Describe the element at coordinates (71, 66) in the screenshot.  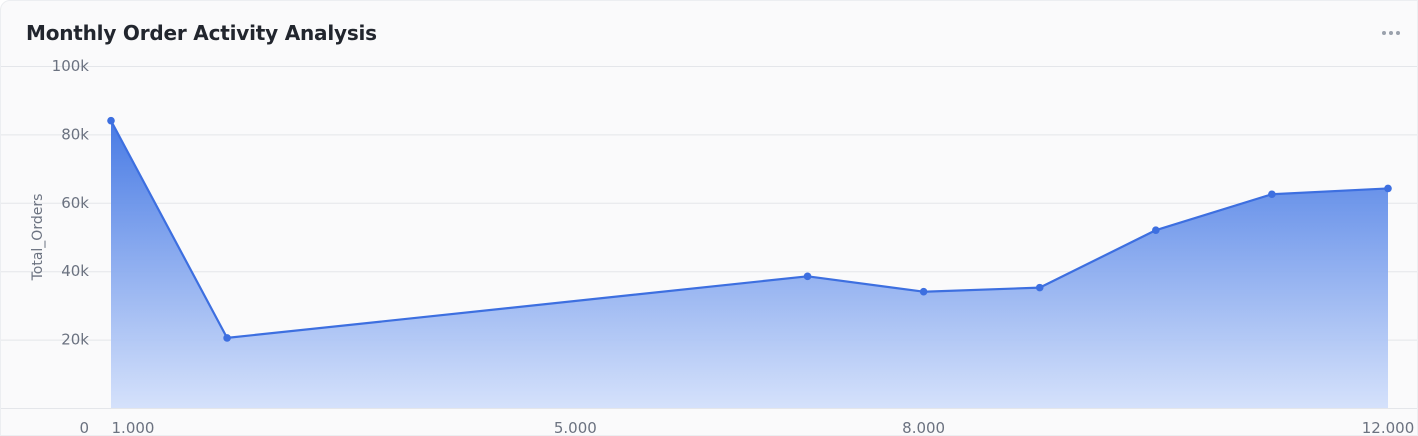
I see `y-tick-label: 100k` at that location.